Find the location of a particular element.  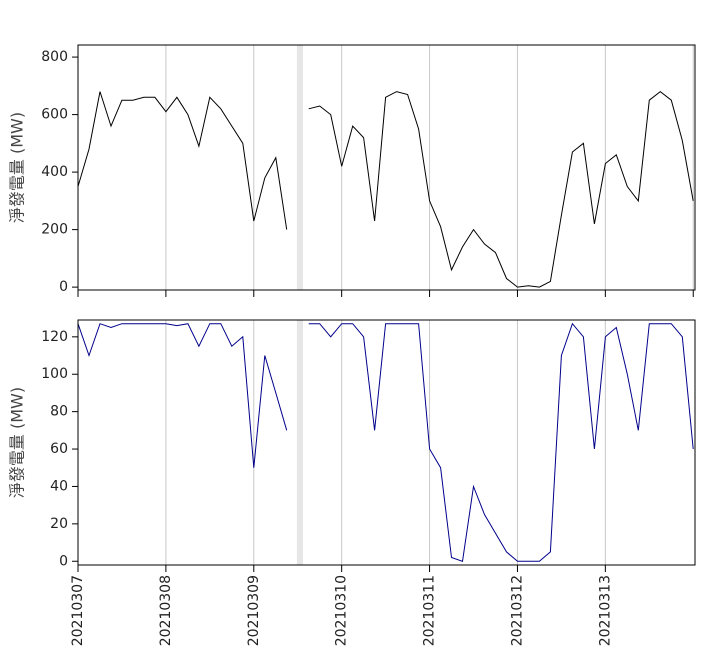

x-tick-label: 20210308 is located at coordinates (166, 610).